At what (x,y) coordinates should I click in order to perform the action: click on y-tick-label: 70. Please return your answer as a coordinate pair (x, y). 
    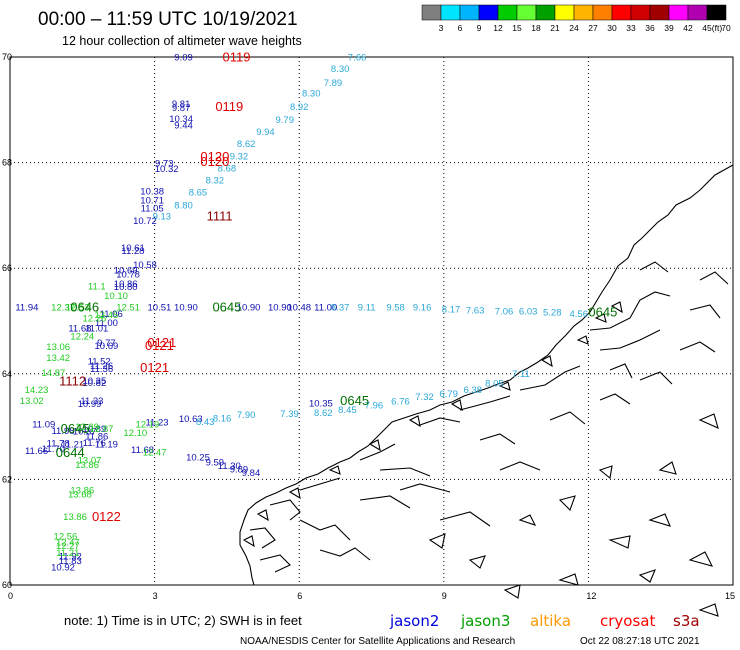
    Looking at the image, I should click on (7, 57).